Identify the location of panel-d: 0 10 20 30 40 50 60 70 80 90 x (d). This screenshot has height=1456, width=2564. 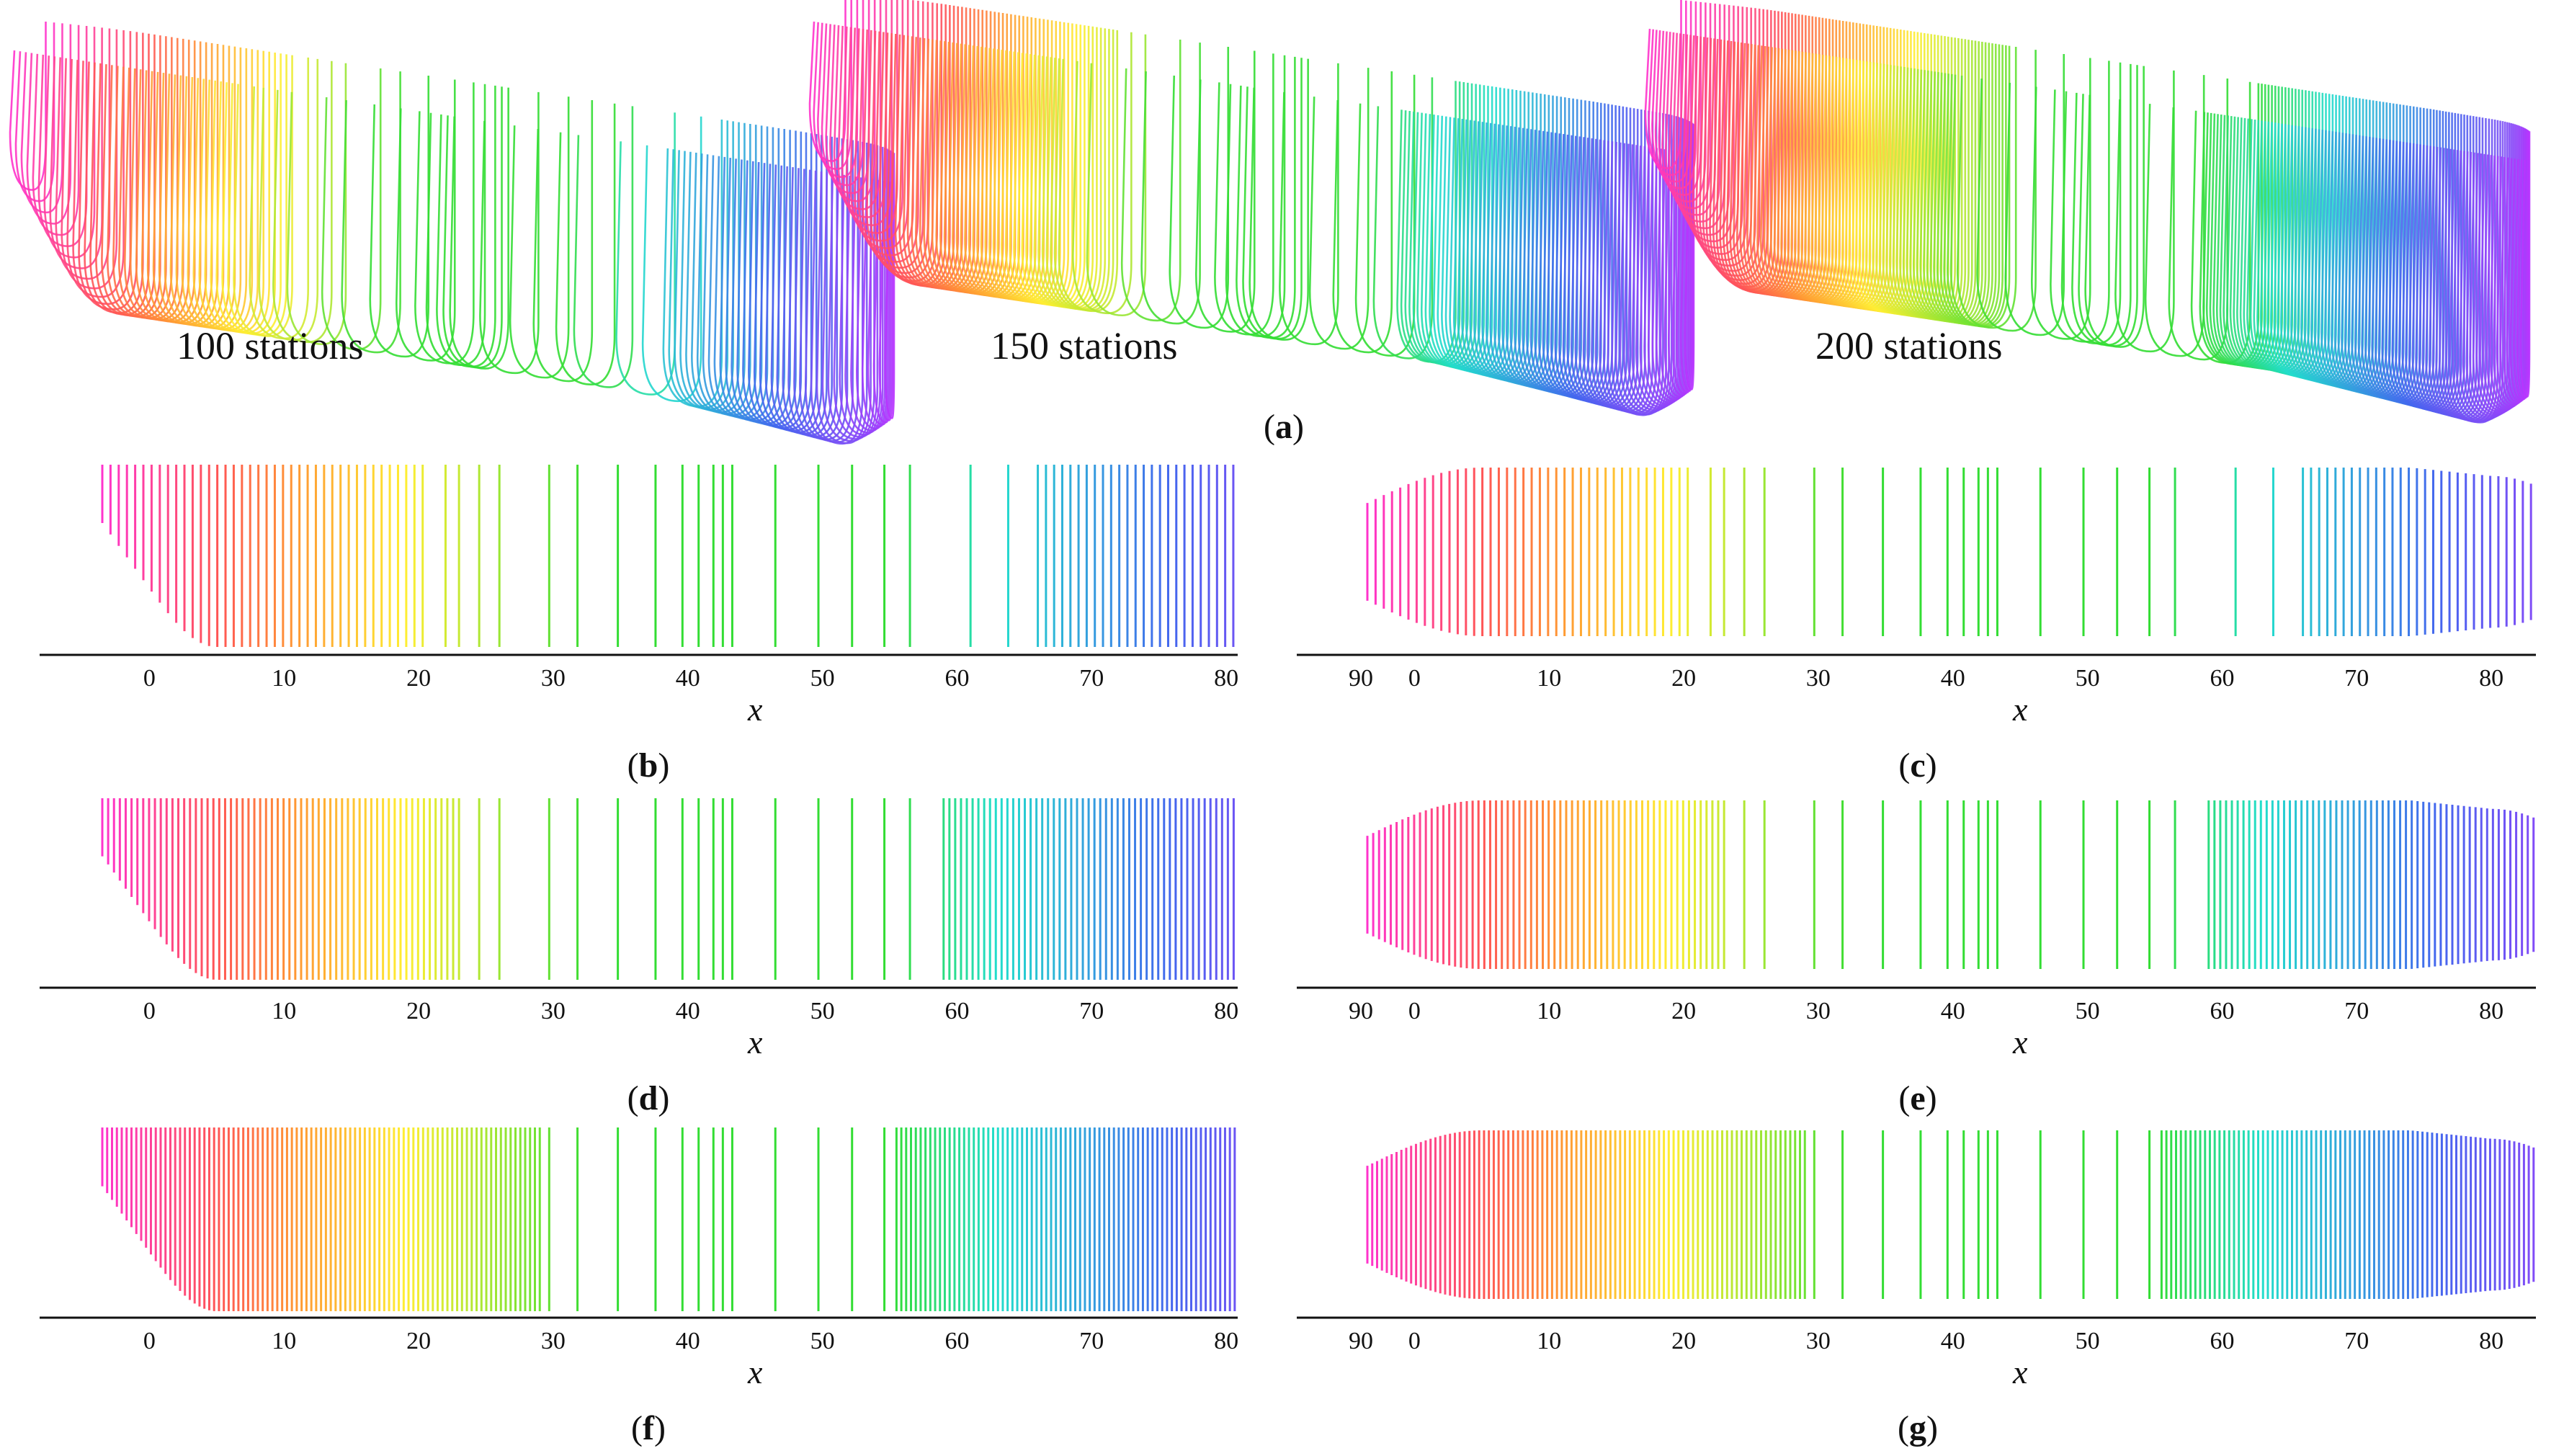
(707, 957).